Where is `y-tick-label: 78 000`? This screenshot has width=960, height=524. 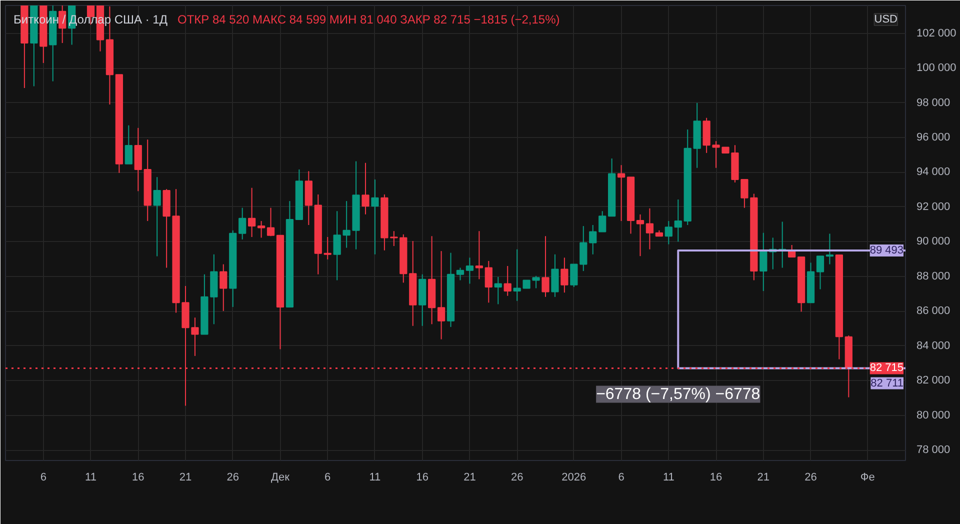 y-tick-label: 78 000 is located at coordinates (933, 450).